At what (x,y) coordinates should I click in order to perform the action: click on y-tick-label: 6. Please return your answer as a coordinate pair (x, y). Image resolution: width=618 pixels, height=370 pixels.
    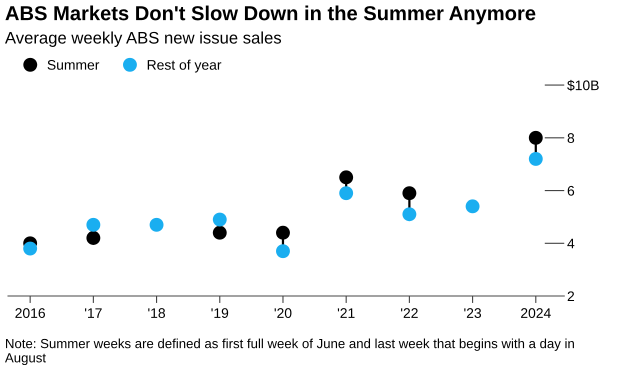
    Looking at the image, I should click on (571, 191).